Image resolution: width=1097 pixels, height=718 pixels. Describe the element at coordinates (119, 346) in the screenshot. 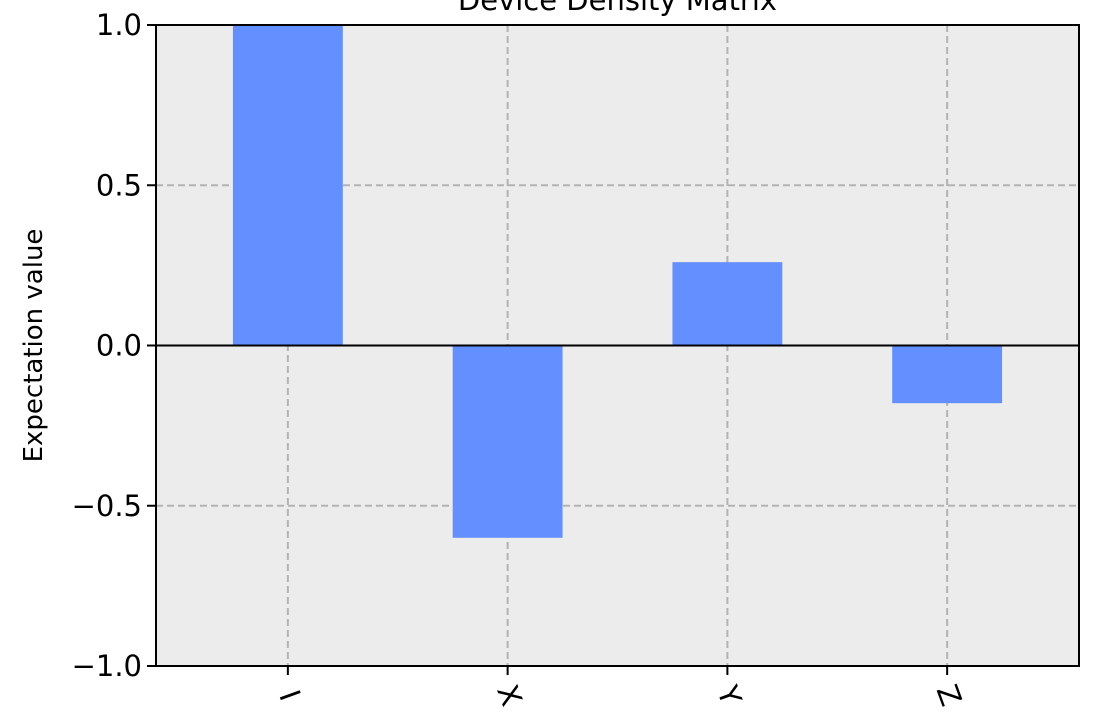

I see `y-tick-label: 0.0` at that location.